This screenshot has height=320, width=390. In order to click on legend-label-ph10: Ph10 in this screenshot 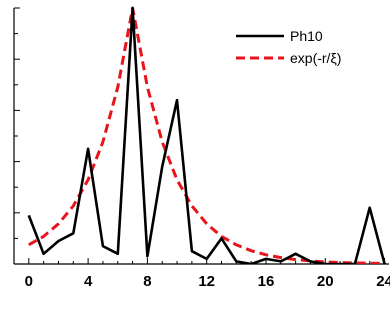, I will do `click(306, 36)`.